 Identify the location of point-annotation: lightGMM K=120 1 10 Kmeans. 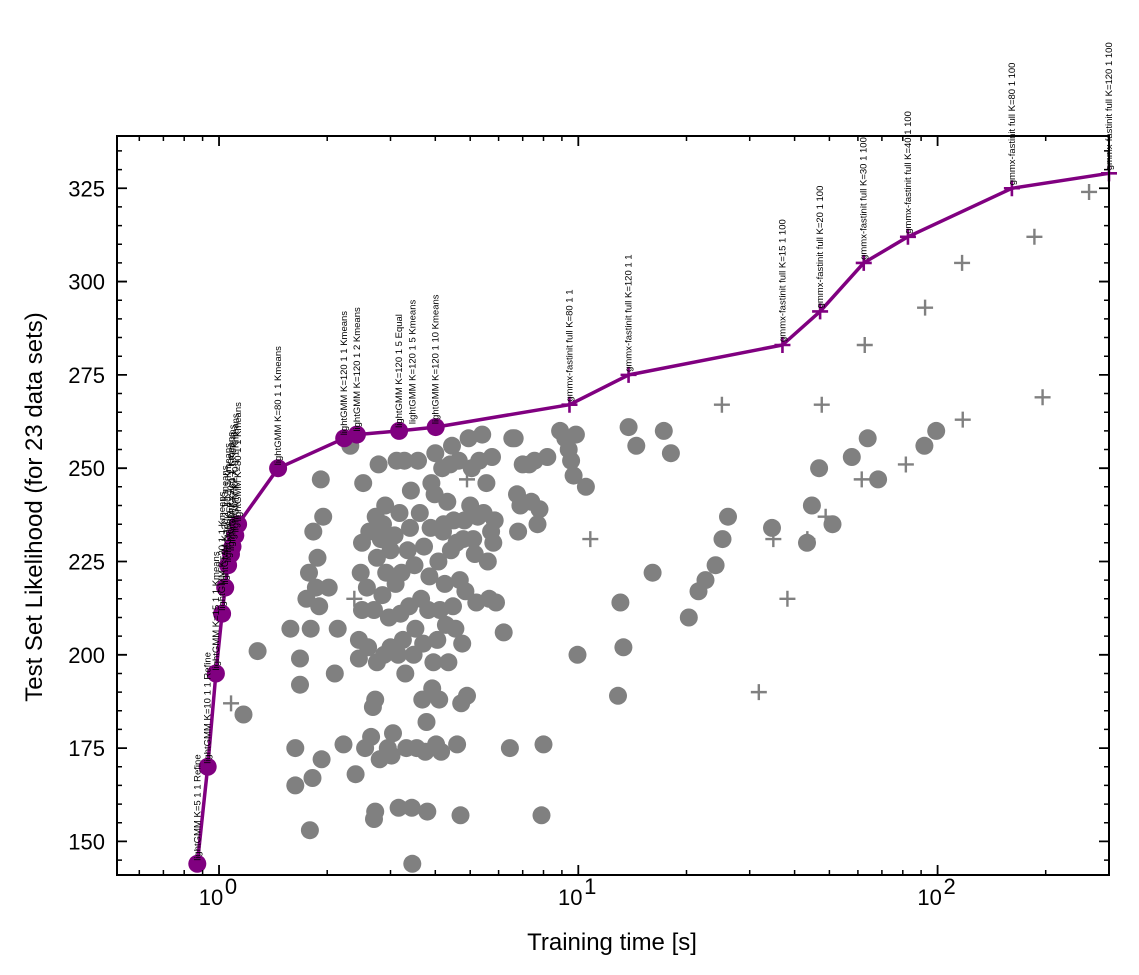
(436, 359).